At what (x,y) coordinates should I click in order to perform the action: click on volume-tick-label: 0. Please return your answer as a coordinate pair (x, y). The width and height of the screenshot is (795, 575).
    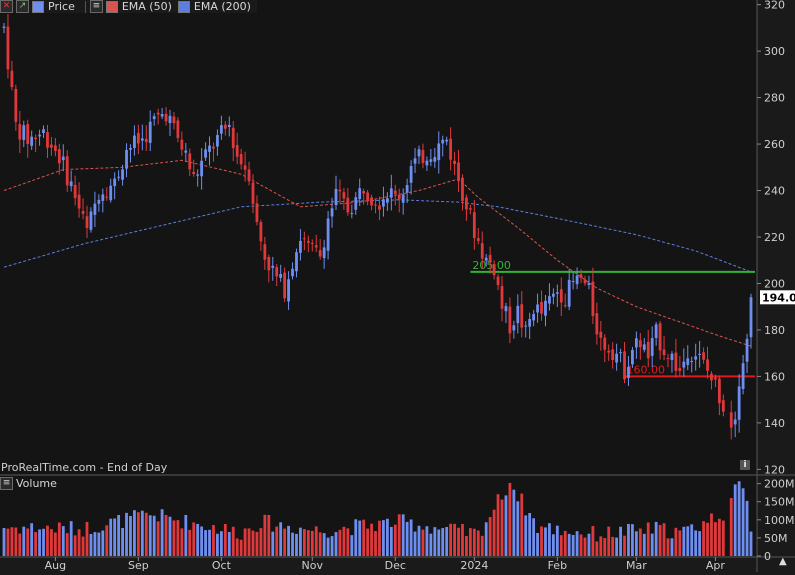
    Looking at the image, I should click on (767, 556).